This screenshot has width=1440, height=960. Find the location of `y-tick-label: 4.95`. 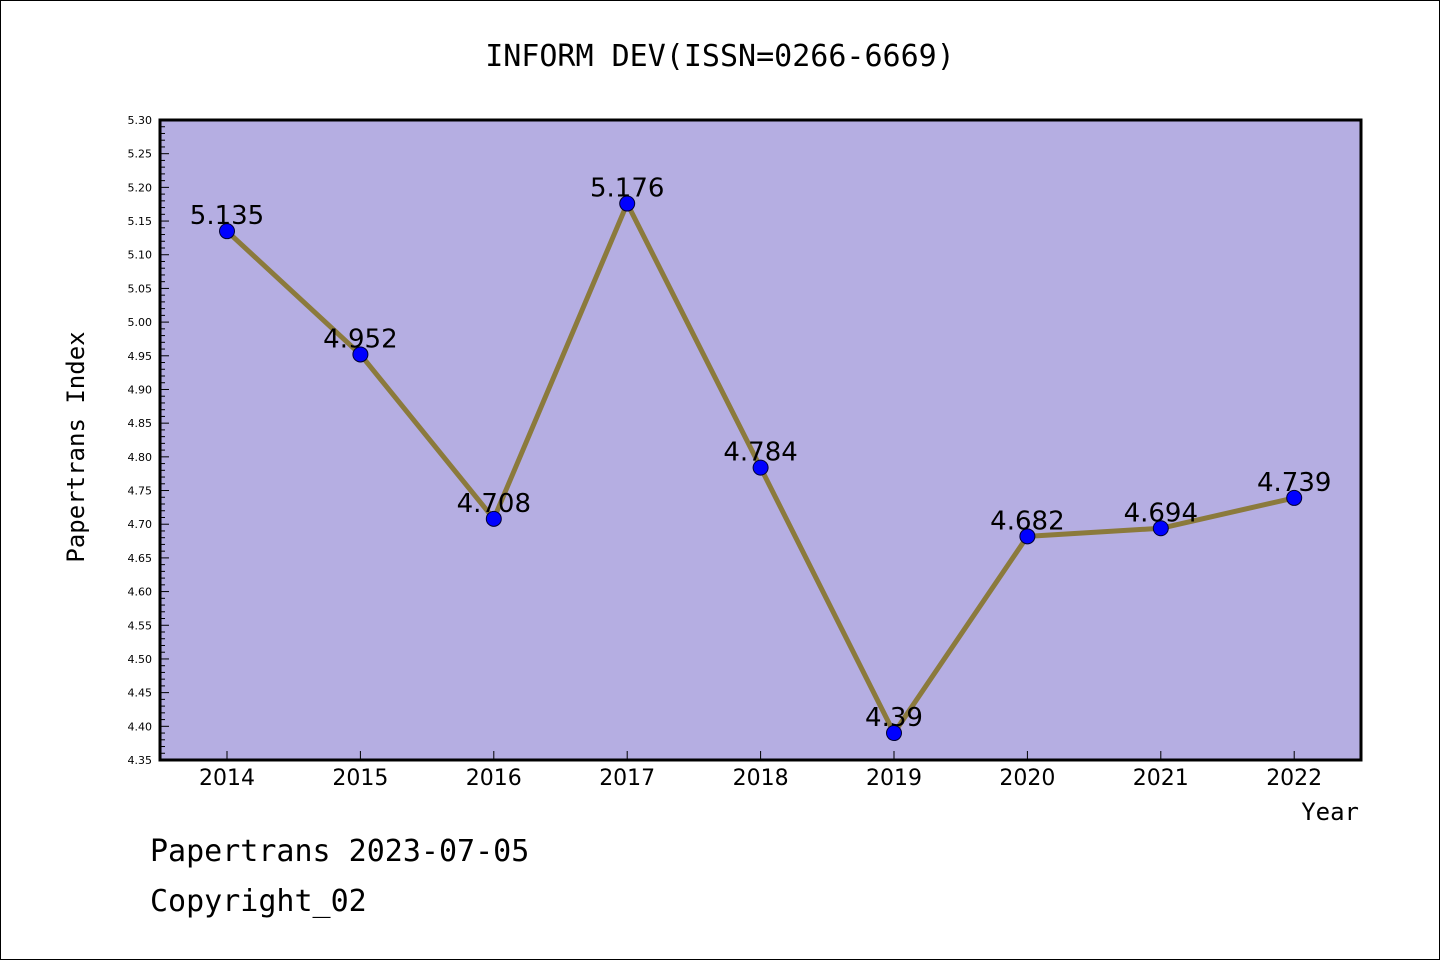

y-tick-label: 4.95 is located at coordinates (140, 356).